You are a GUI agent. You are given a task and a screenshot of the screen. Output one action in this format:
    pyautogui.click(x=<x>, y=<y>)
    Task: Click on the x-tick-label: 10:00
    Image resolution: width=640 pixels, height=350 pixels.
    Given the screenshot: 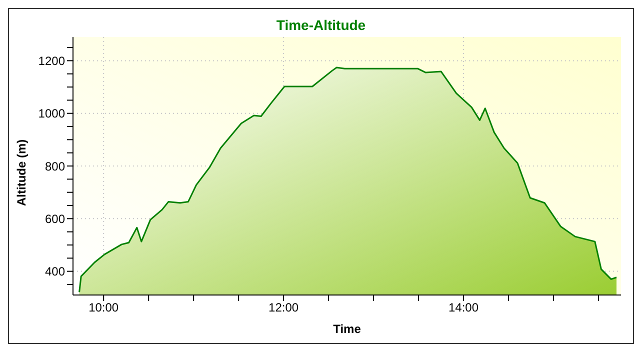 What is the action you would take?
    pyautogui.click(x=103, y=307)
    